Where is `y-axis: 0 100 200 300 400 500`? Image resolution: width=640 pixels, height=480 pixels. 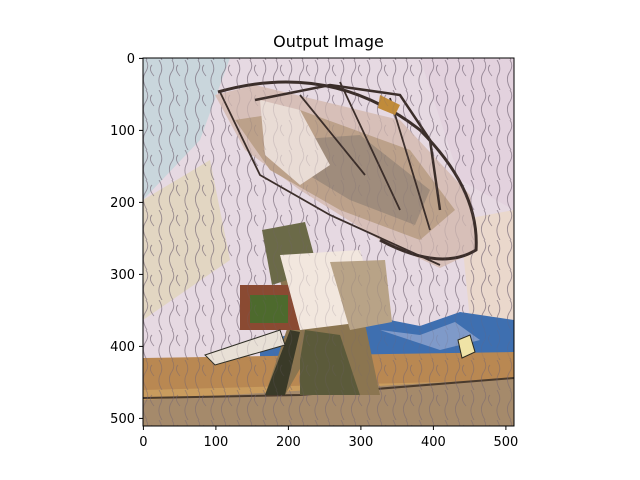
y-axis: 0 100 200 300 400 500 is located at coordinates (126, 239).